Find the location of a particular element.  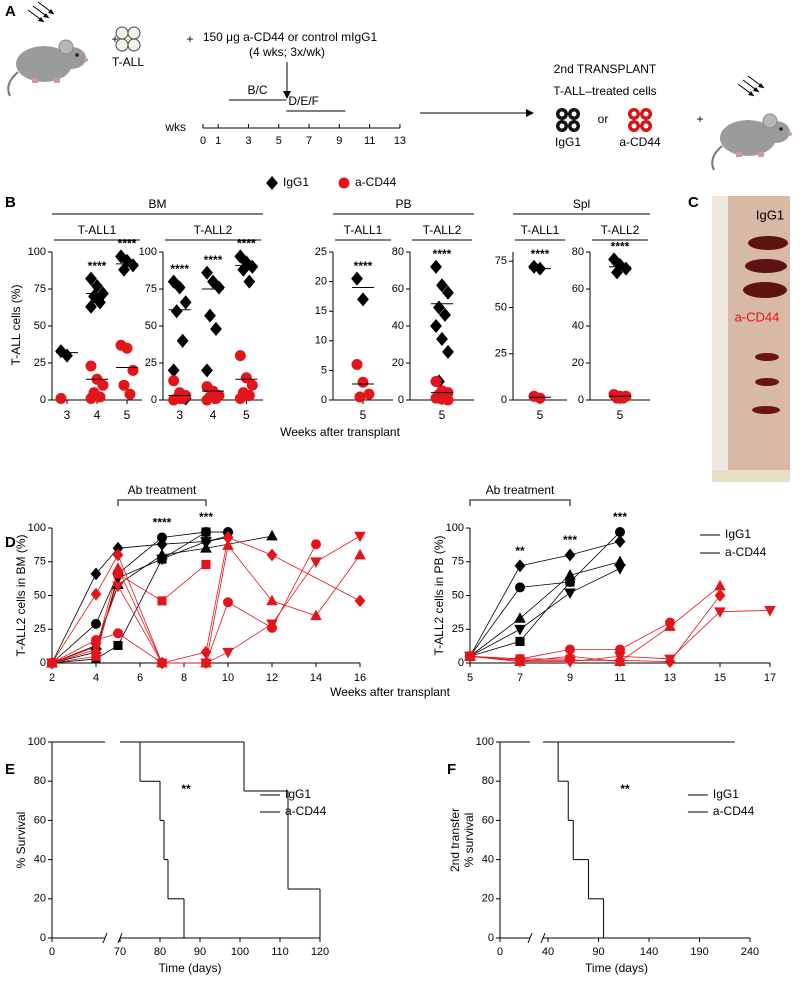

timeline-tick-label: 5 is located at coordinates (279, 141).